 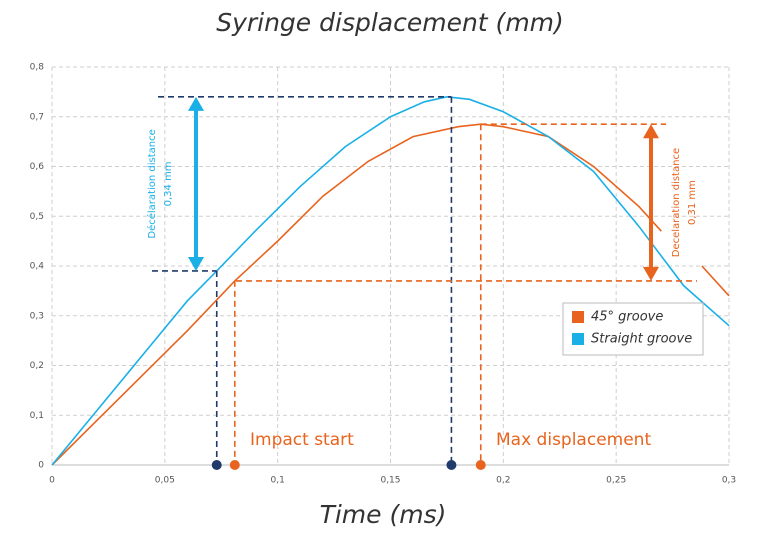 What do you see at coordinates (41, 466) in the screenshot?
I see `y-tick-label: 0` at bounding box center [41, 466].